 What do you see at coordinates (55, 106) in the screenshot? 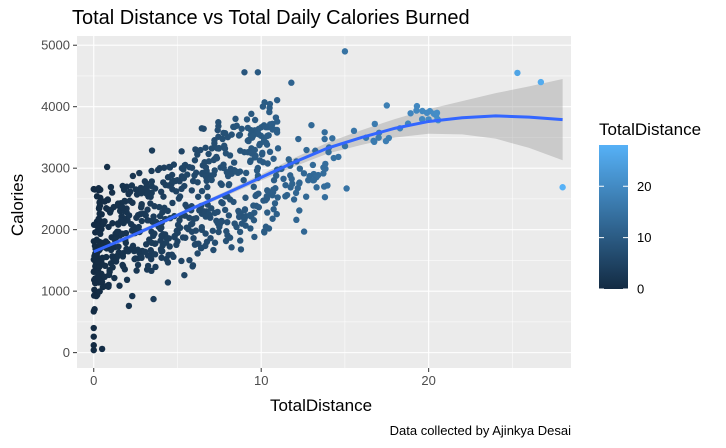
I see `y-tick-label: 4000` at bounding box center [55, 106].